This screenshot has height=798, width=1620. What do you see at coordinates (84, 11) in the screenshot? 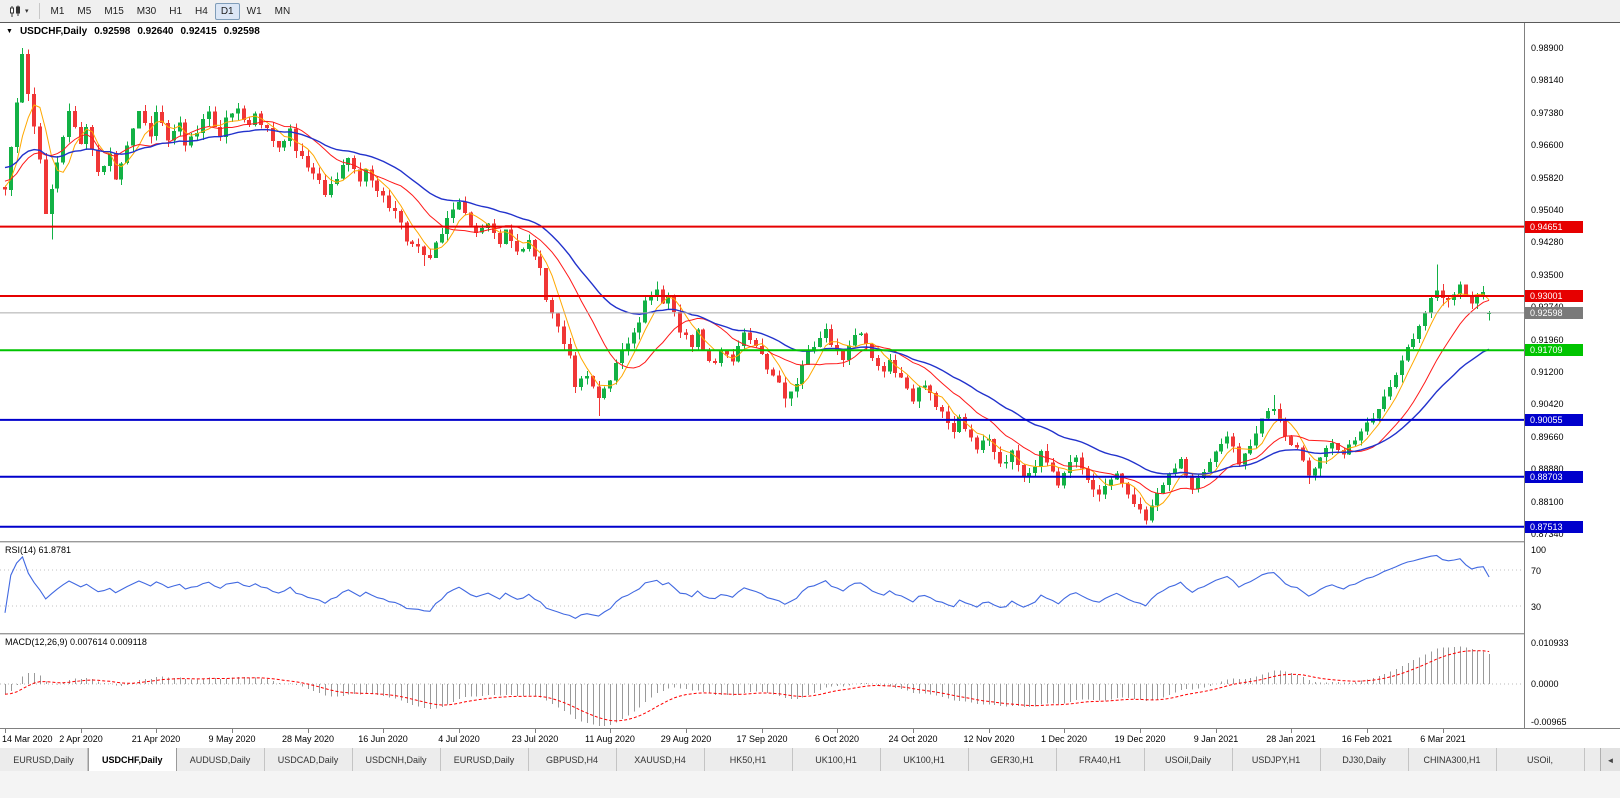
I see `timeframe-button-m5: M5` at bounding box center [84, 11].